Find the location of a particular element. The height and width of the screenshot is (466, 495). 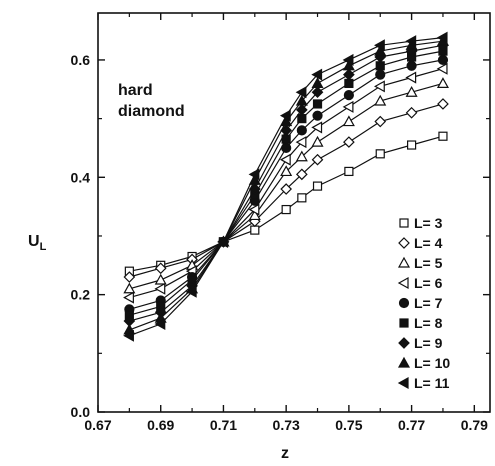

y-axis-title: UL is located at coordinates (37, 243).